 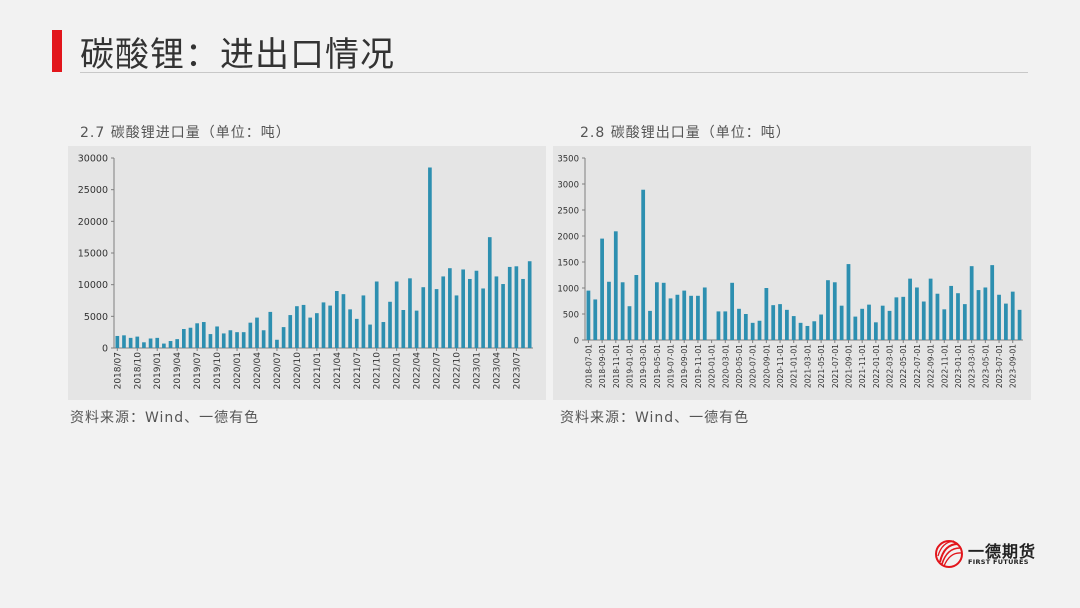 What do you see at coordinates (185, 133) in the screenshot?
I see `import-chart-title: 2.7 碳酸锂进口量（单位：吨）` at bounding box center [185, 133].